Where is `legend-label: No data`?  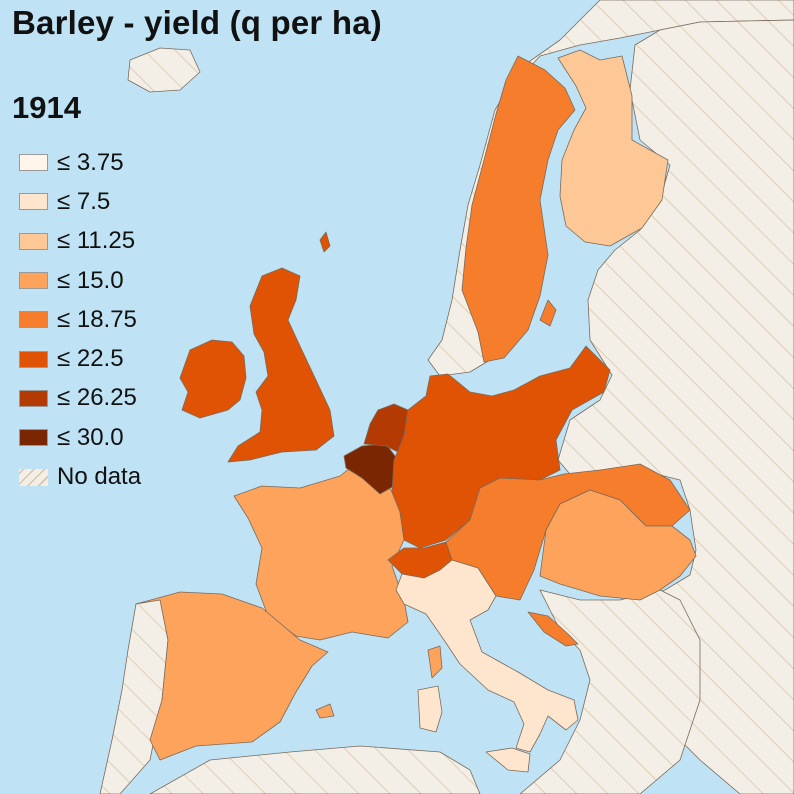
legend-label: No data is located at coordinates (99, 477).